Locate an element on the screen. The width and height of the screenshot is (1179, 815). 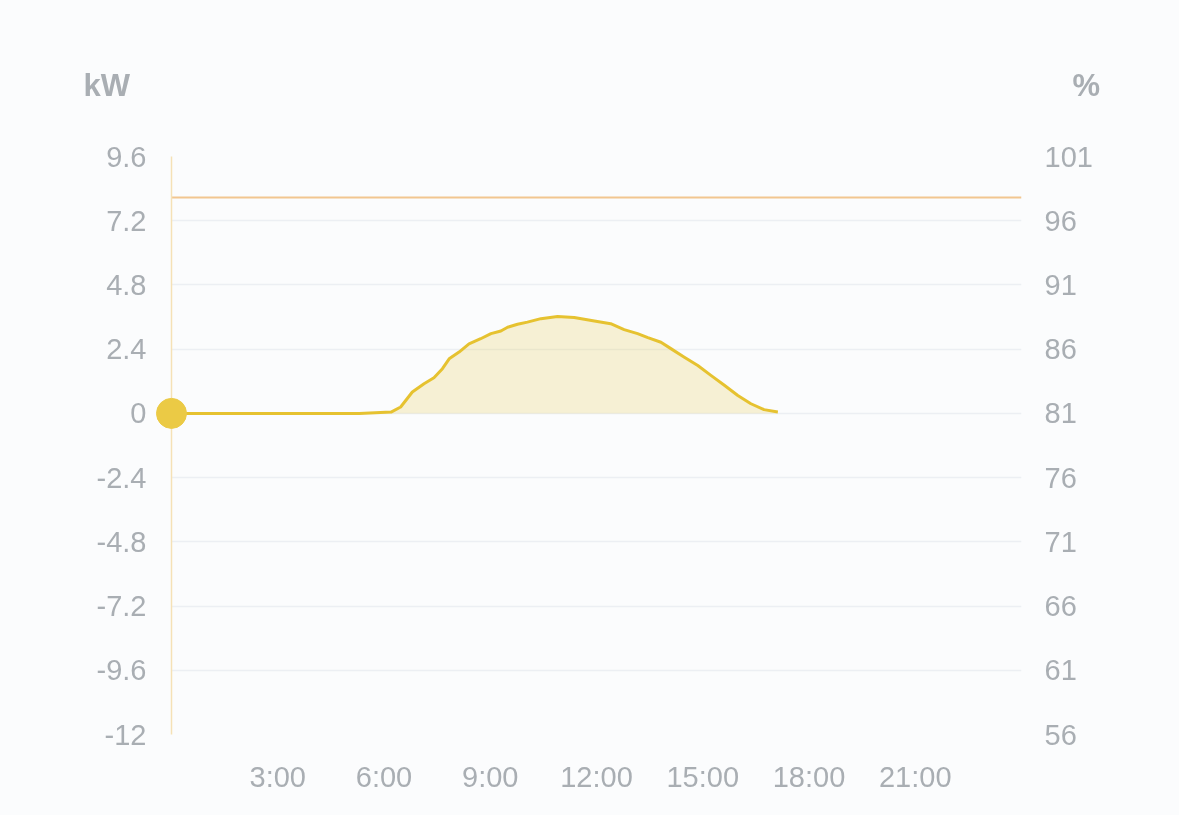
x-tick-label: 9:00 is located at coordinates (490, 776).